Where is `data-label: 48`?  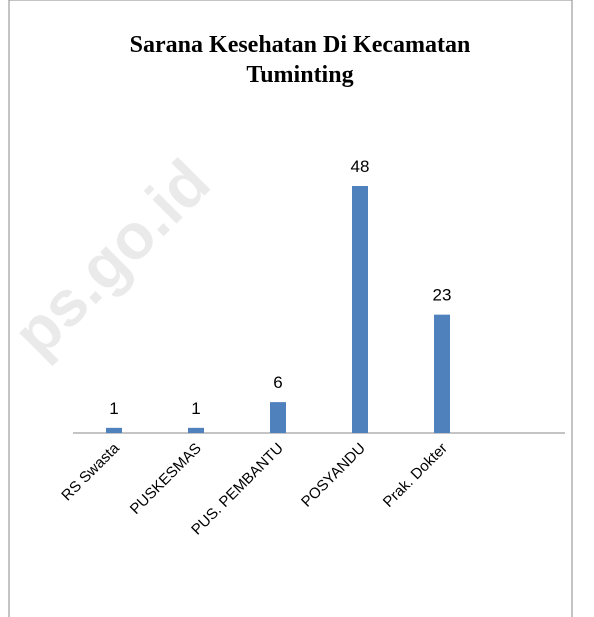
data-label: 48 is located at coordinates (360, 166).